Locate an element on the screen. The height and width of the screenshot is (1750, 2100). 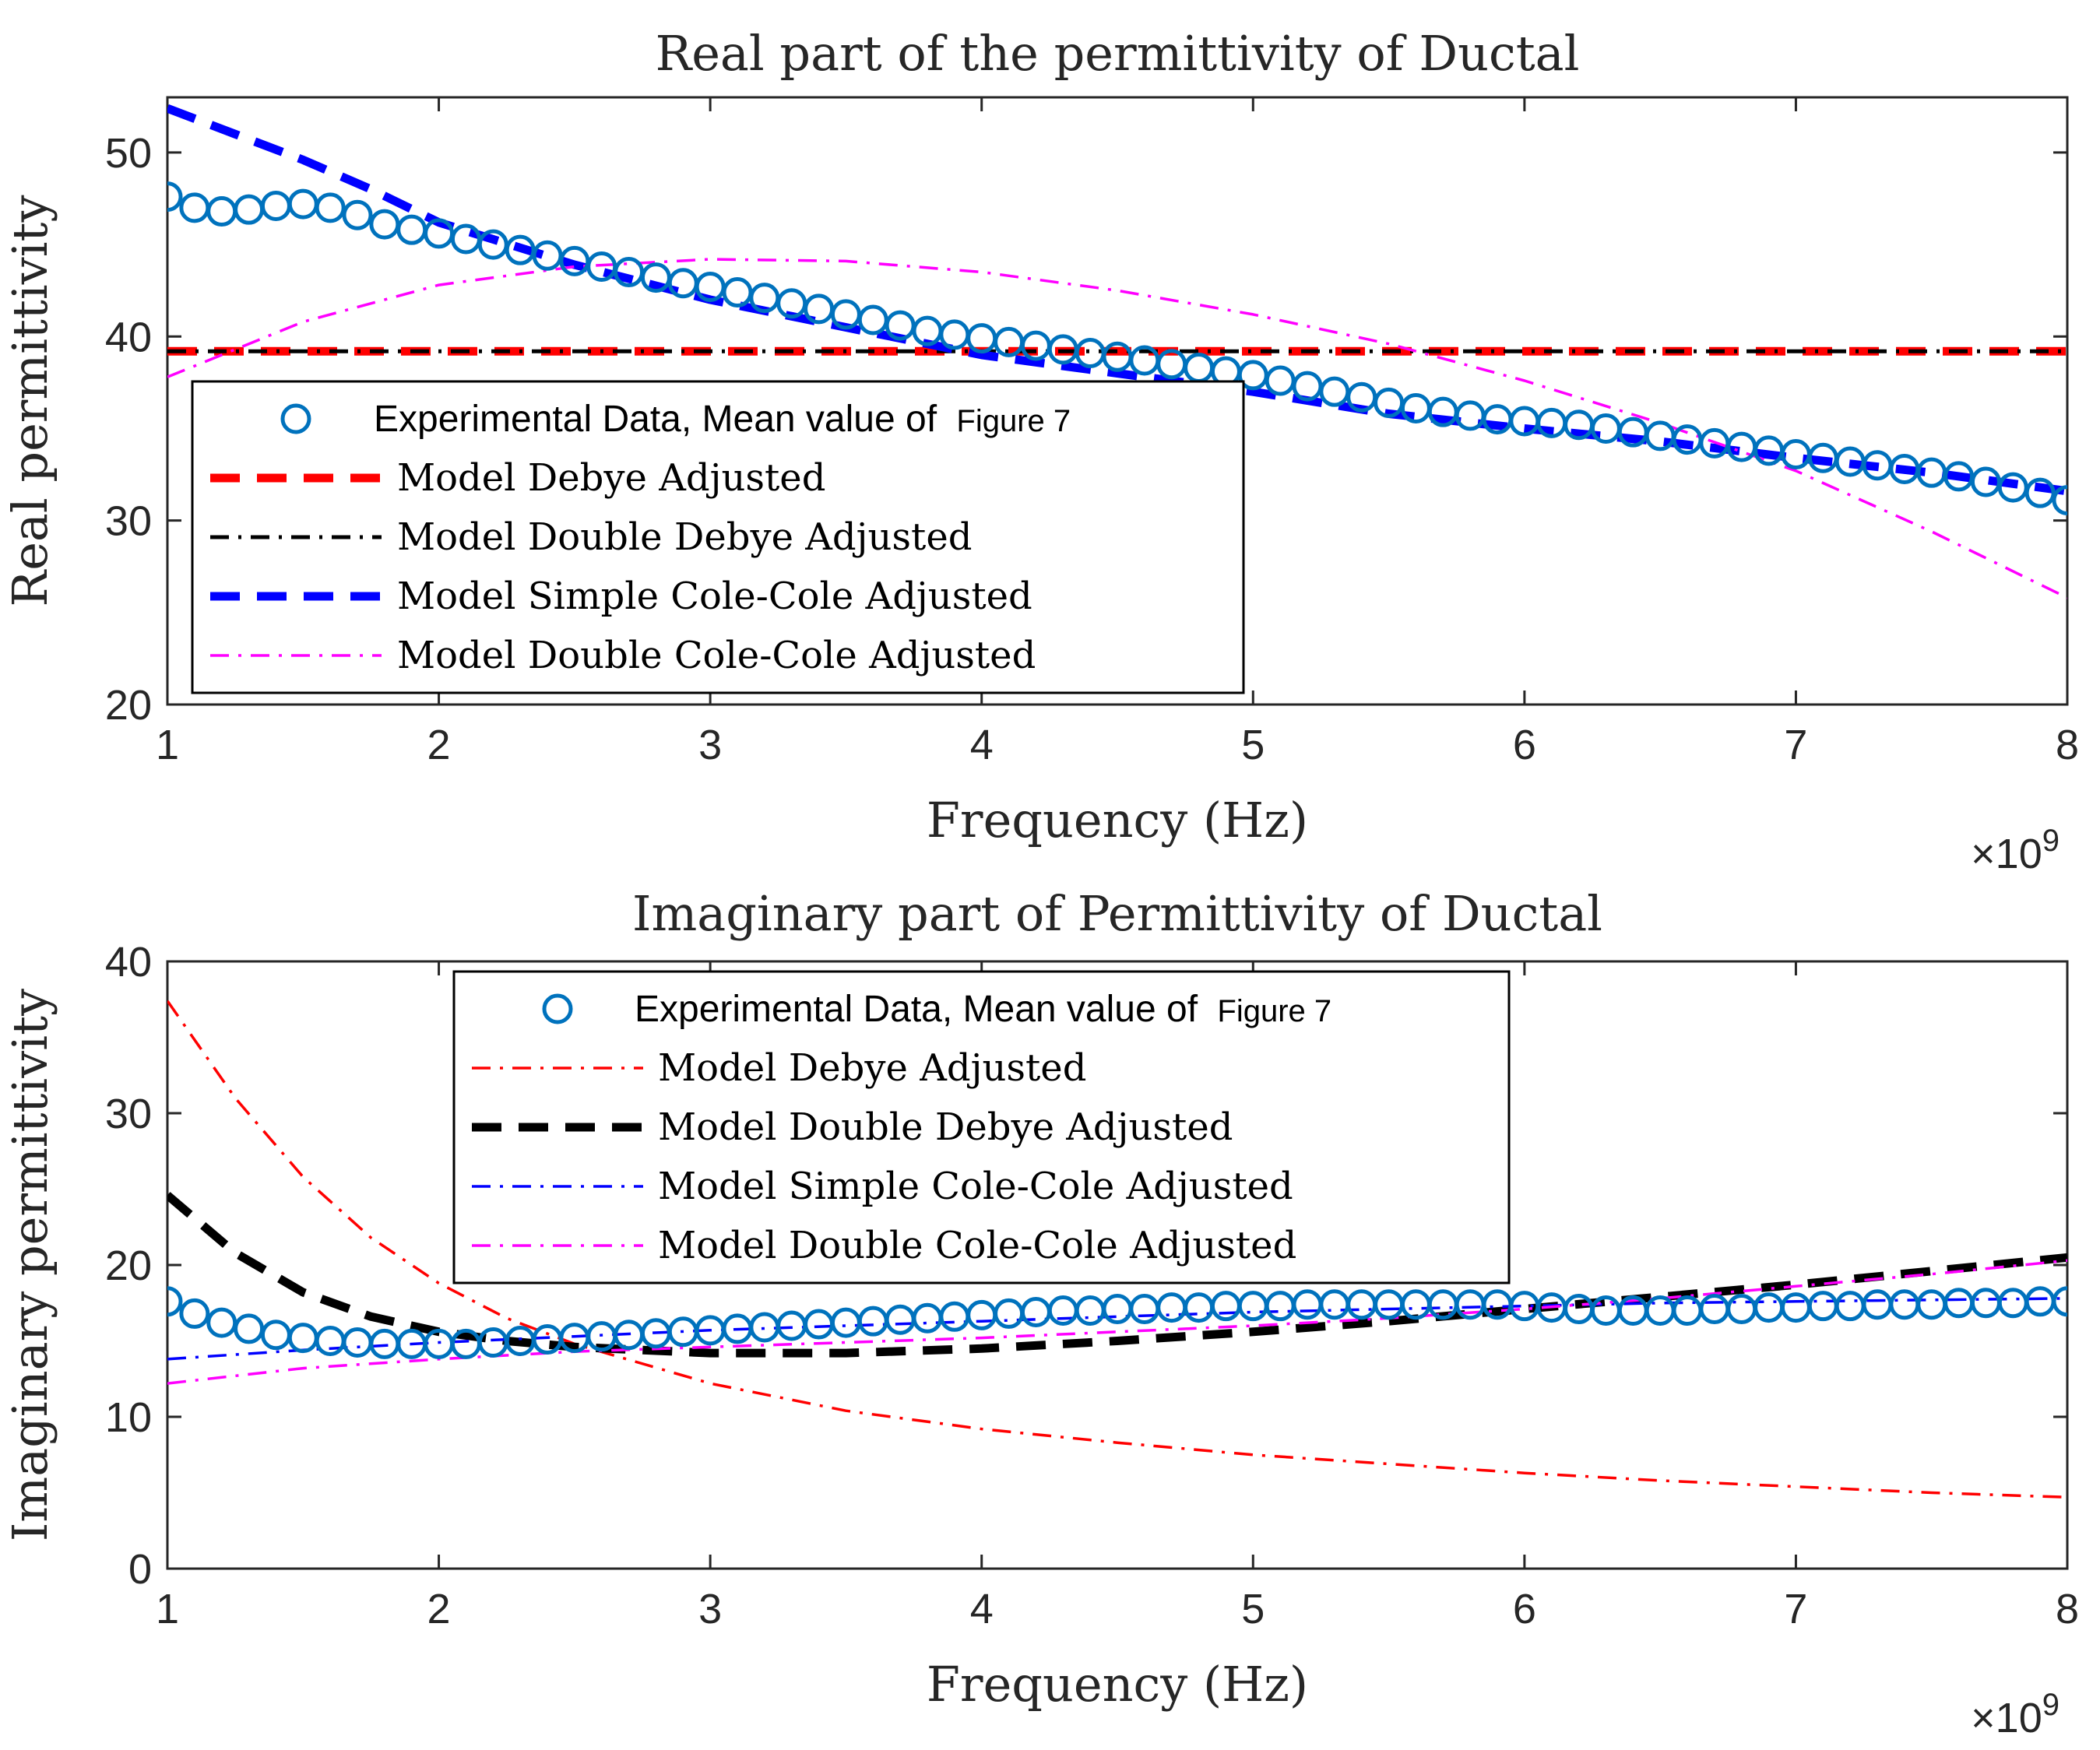
y-axis-label: Real permittivity is located at coordinates (30, 401).